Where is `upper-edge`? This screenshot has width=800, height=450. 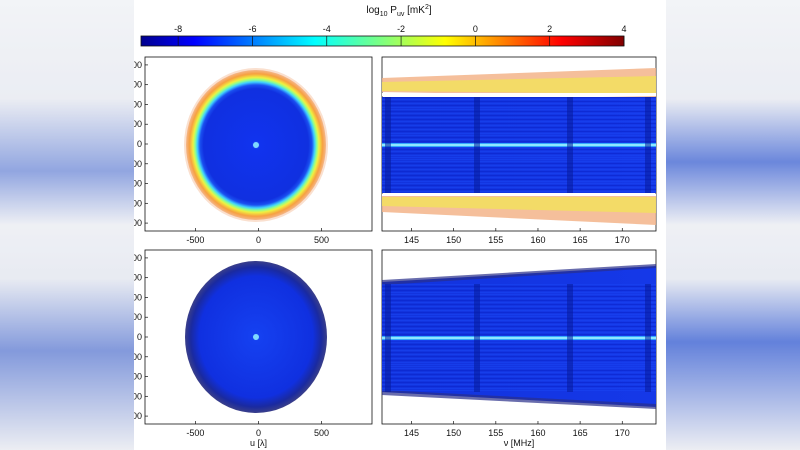 upper-edge is located at coordinates (519, 274).